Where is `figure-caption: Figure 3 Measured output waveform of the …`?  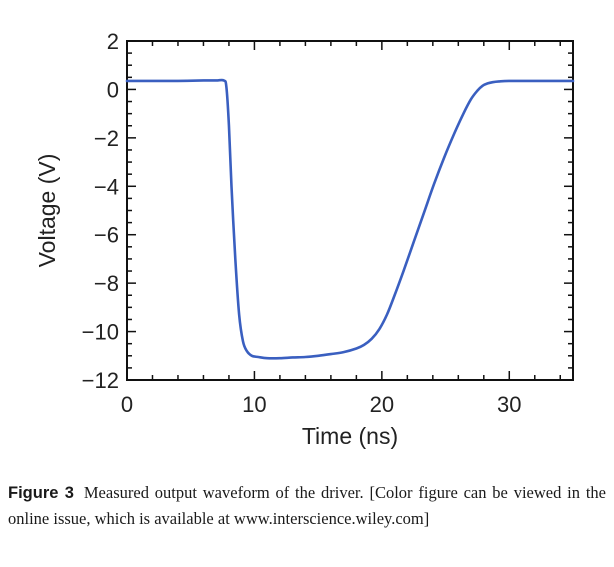
figure-caption: Figure 3 Measured output waveform of the … is located at coordinates (307, 505).